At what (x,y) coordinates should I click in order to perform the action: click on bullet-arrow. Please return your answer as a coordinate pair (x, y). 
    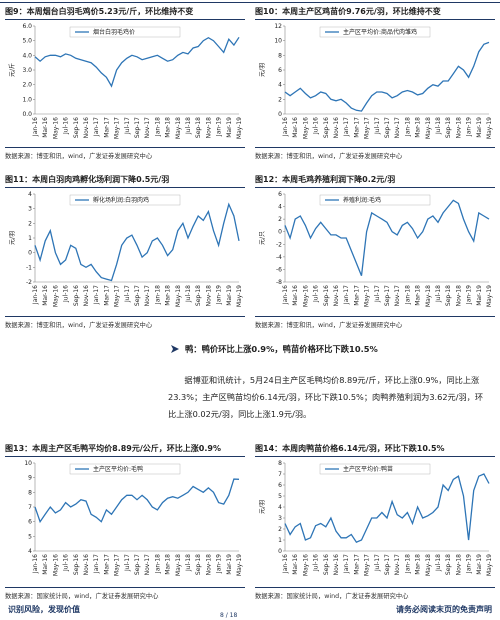
    Looking at the image, I should click on (175, 349).